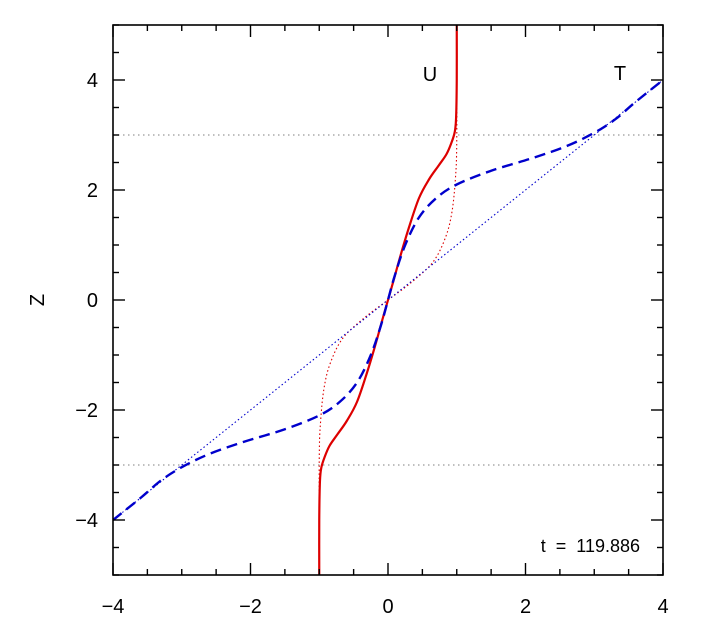 This screenshot has height=623, width=722. What do you see at coordinates (525, 607) in the screenshot?
I see `x-tick-label: 2` at bounding box center [525, 607].